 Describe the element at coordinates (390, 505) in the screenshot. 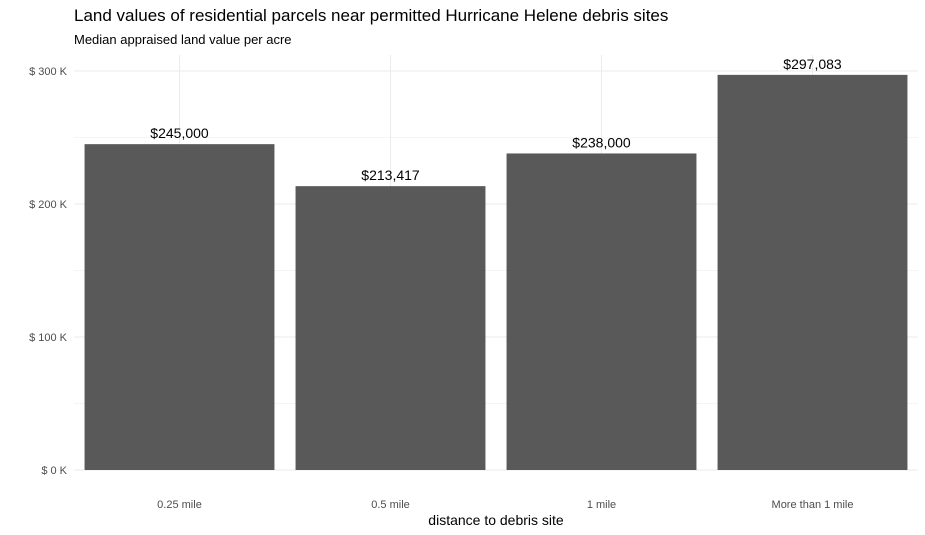

I see `x-tick-label: 0.5 mile` at that location.